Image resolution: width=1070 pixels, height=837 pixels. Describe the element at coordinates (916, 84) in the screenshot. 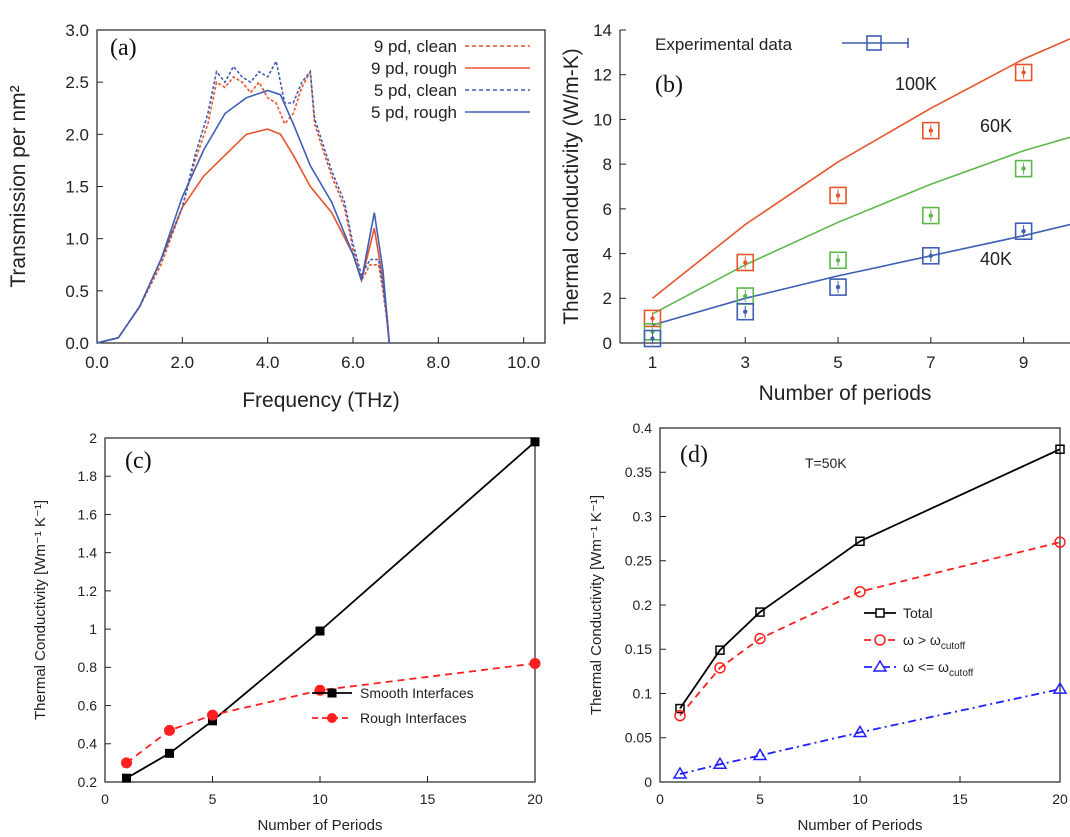

I see `series-label: 100K` at that location.